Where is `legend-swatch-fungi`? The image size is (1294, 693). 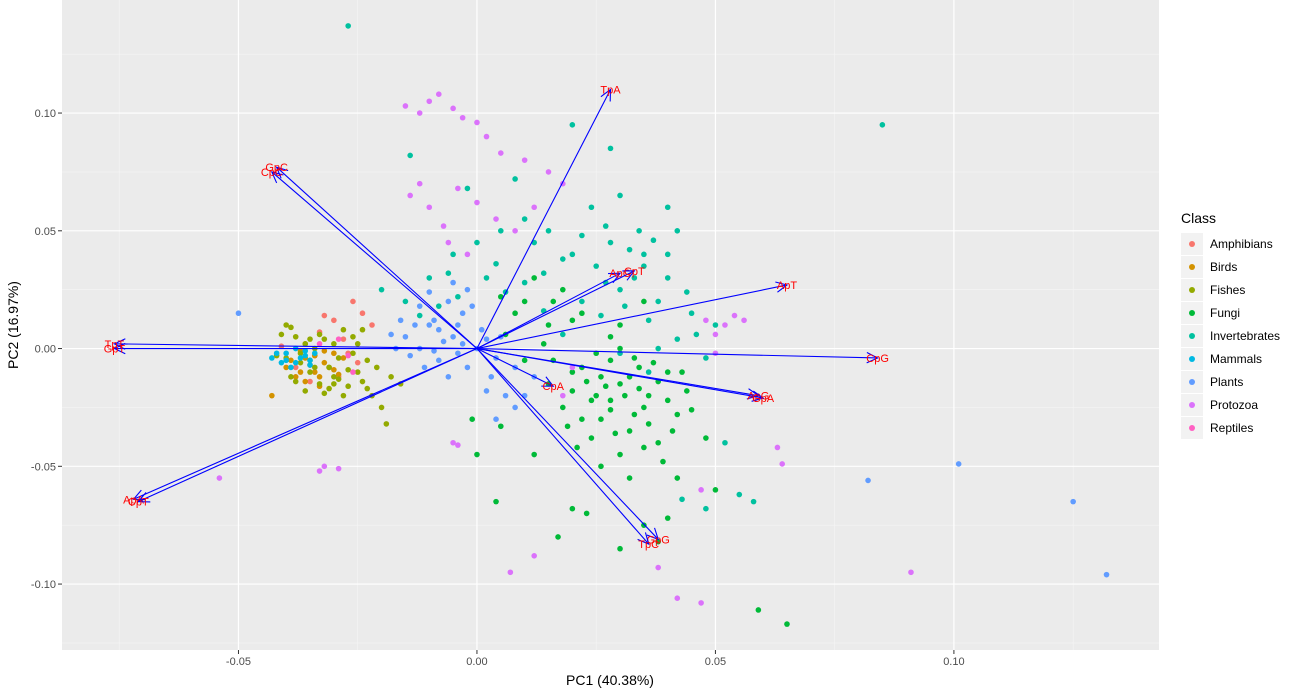 legend-swatch-fungi is located at coordinates (1192, 313).